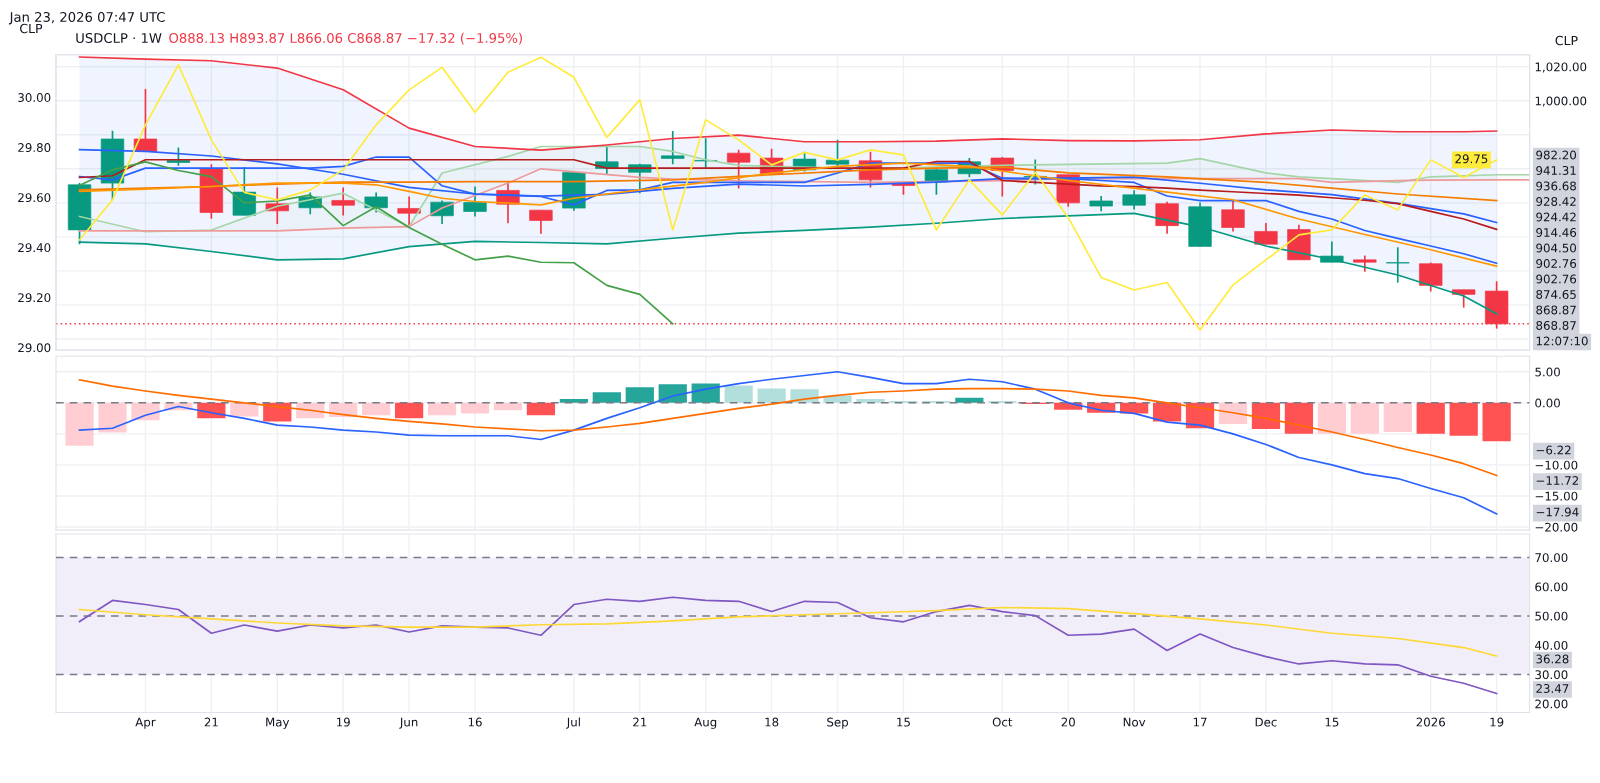  Describe the element at coordinates (705, 723) in the screenshot. I see `x-tick-label: Aug` at that location.